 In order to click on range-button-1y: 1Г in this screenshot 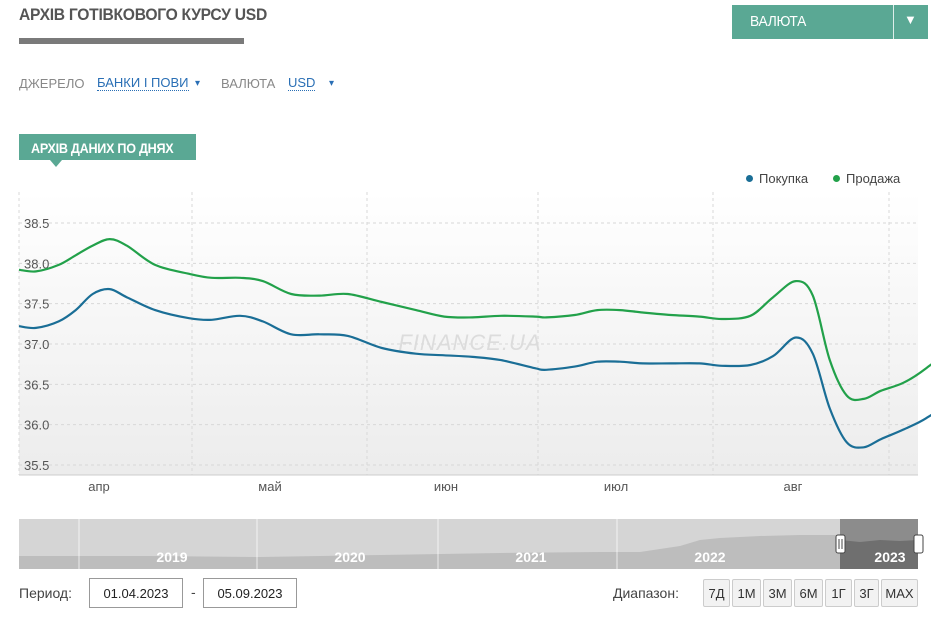, I will do `click(838, 593)`.